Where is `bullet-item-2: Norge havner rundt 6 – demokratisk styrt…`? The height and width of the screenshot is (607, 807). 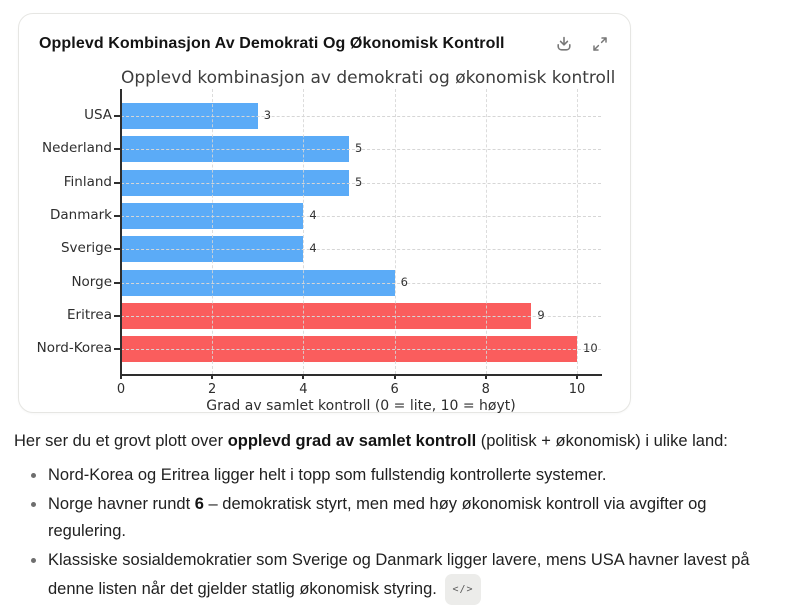
bullet-item-2: Norge havner rundt 6 – demokratisk styrt… is located at coordinates (408, 518).